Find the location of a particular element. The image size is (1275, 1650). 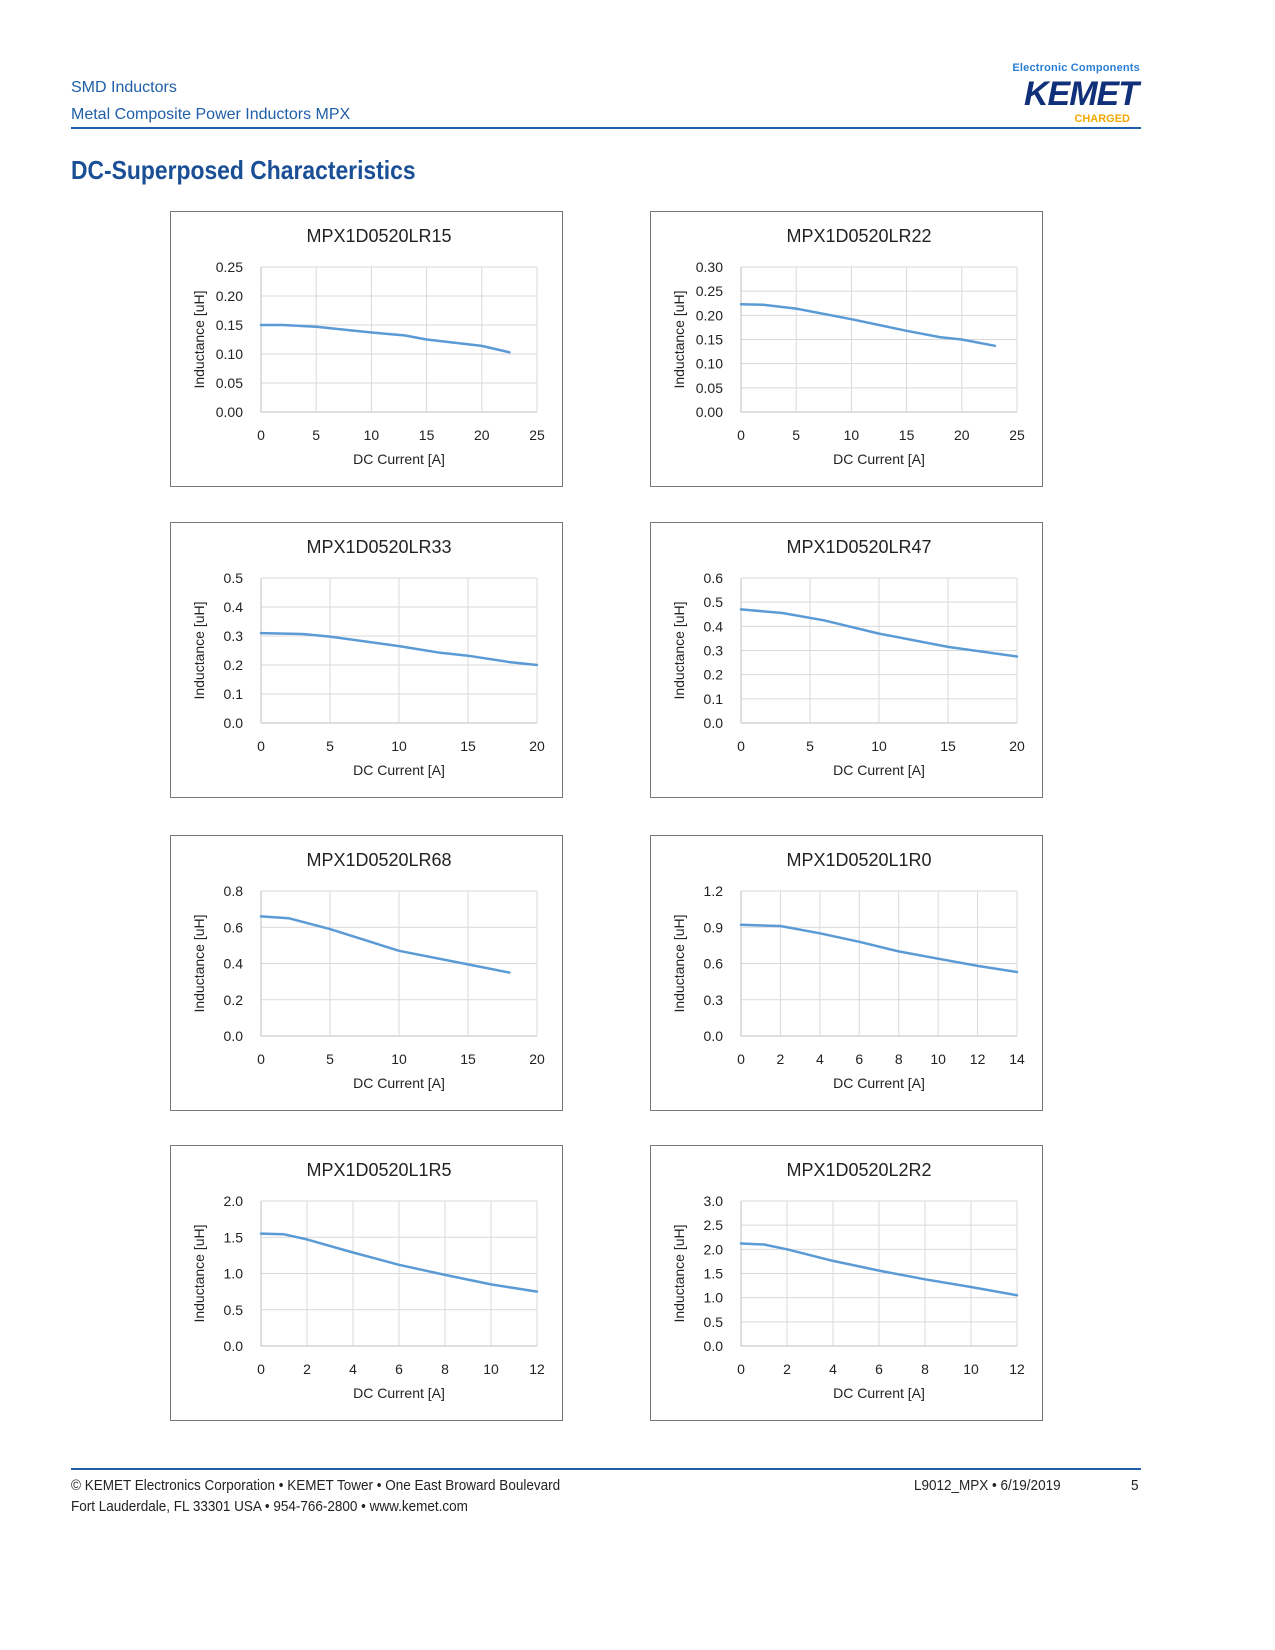

y-tick-label: 0.15 is located at coordinates (229, 325).